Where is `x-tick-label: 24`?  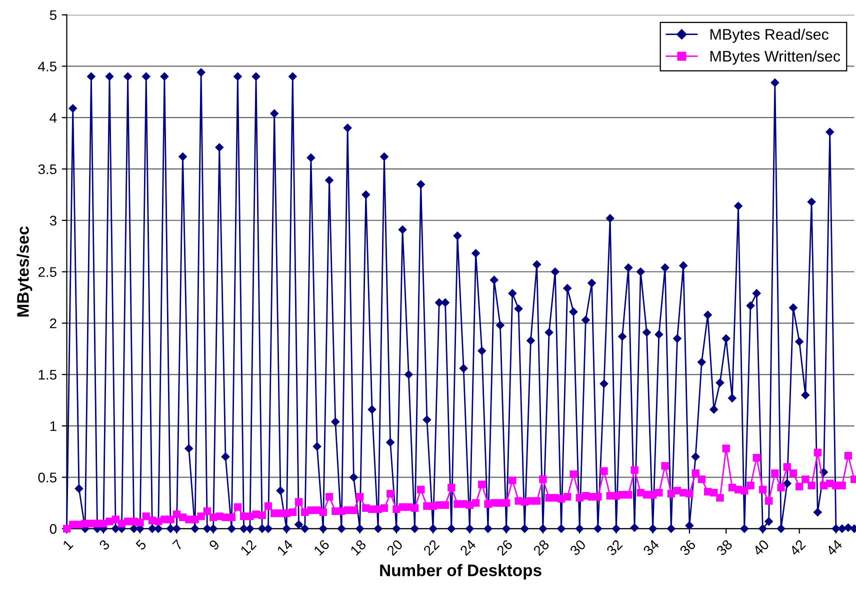
x-tick-label: 24 is located at coordinates (468, 547).